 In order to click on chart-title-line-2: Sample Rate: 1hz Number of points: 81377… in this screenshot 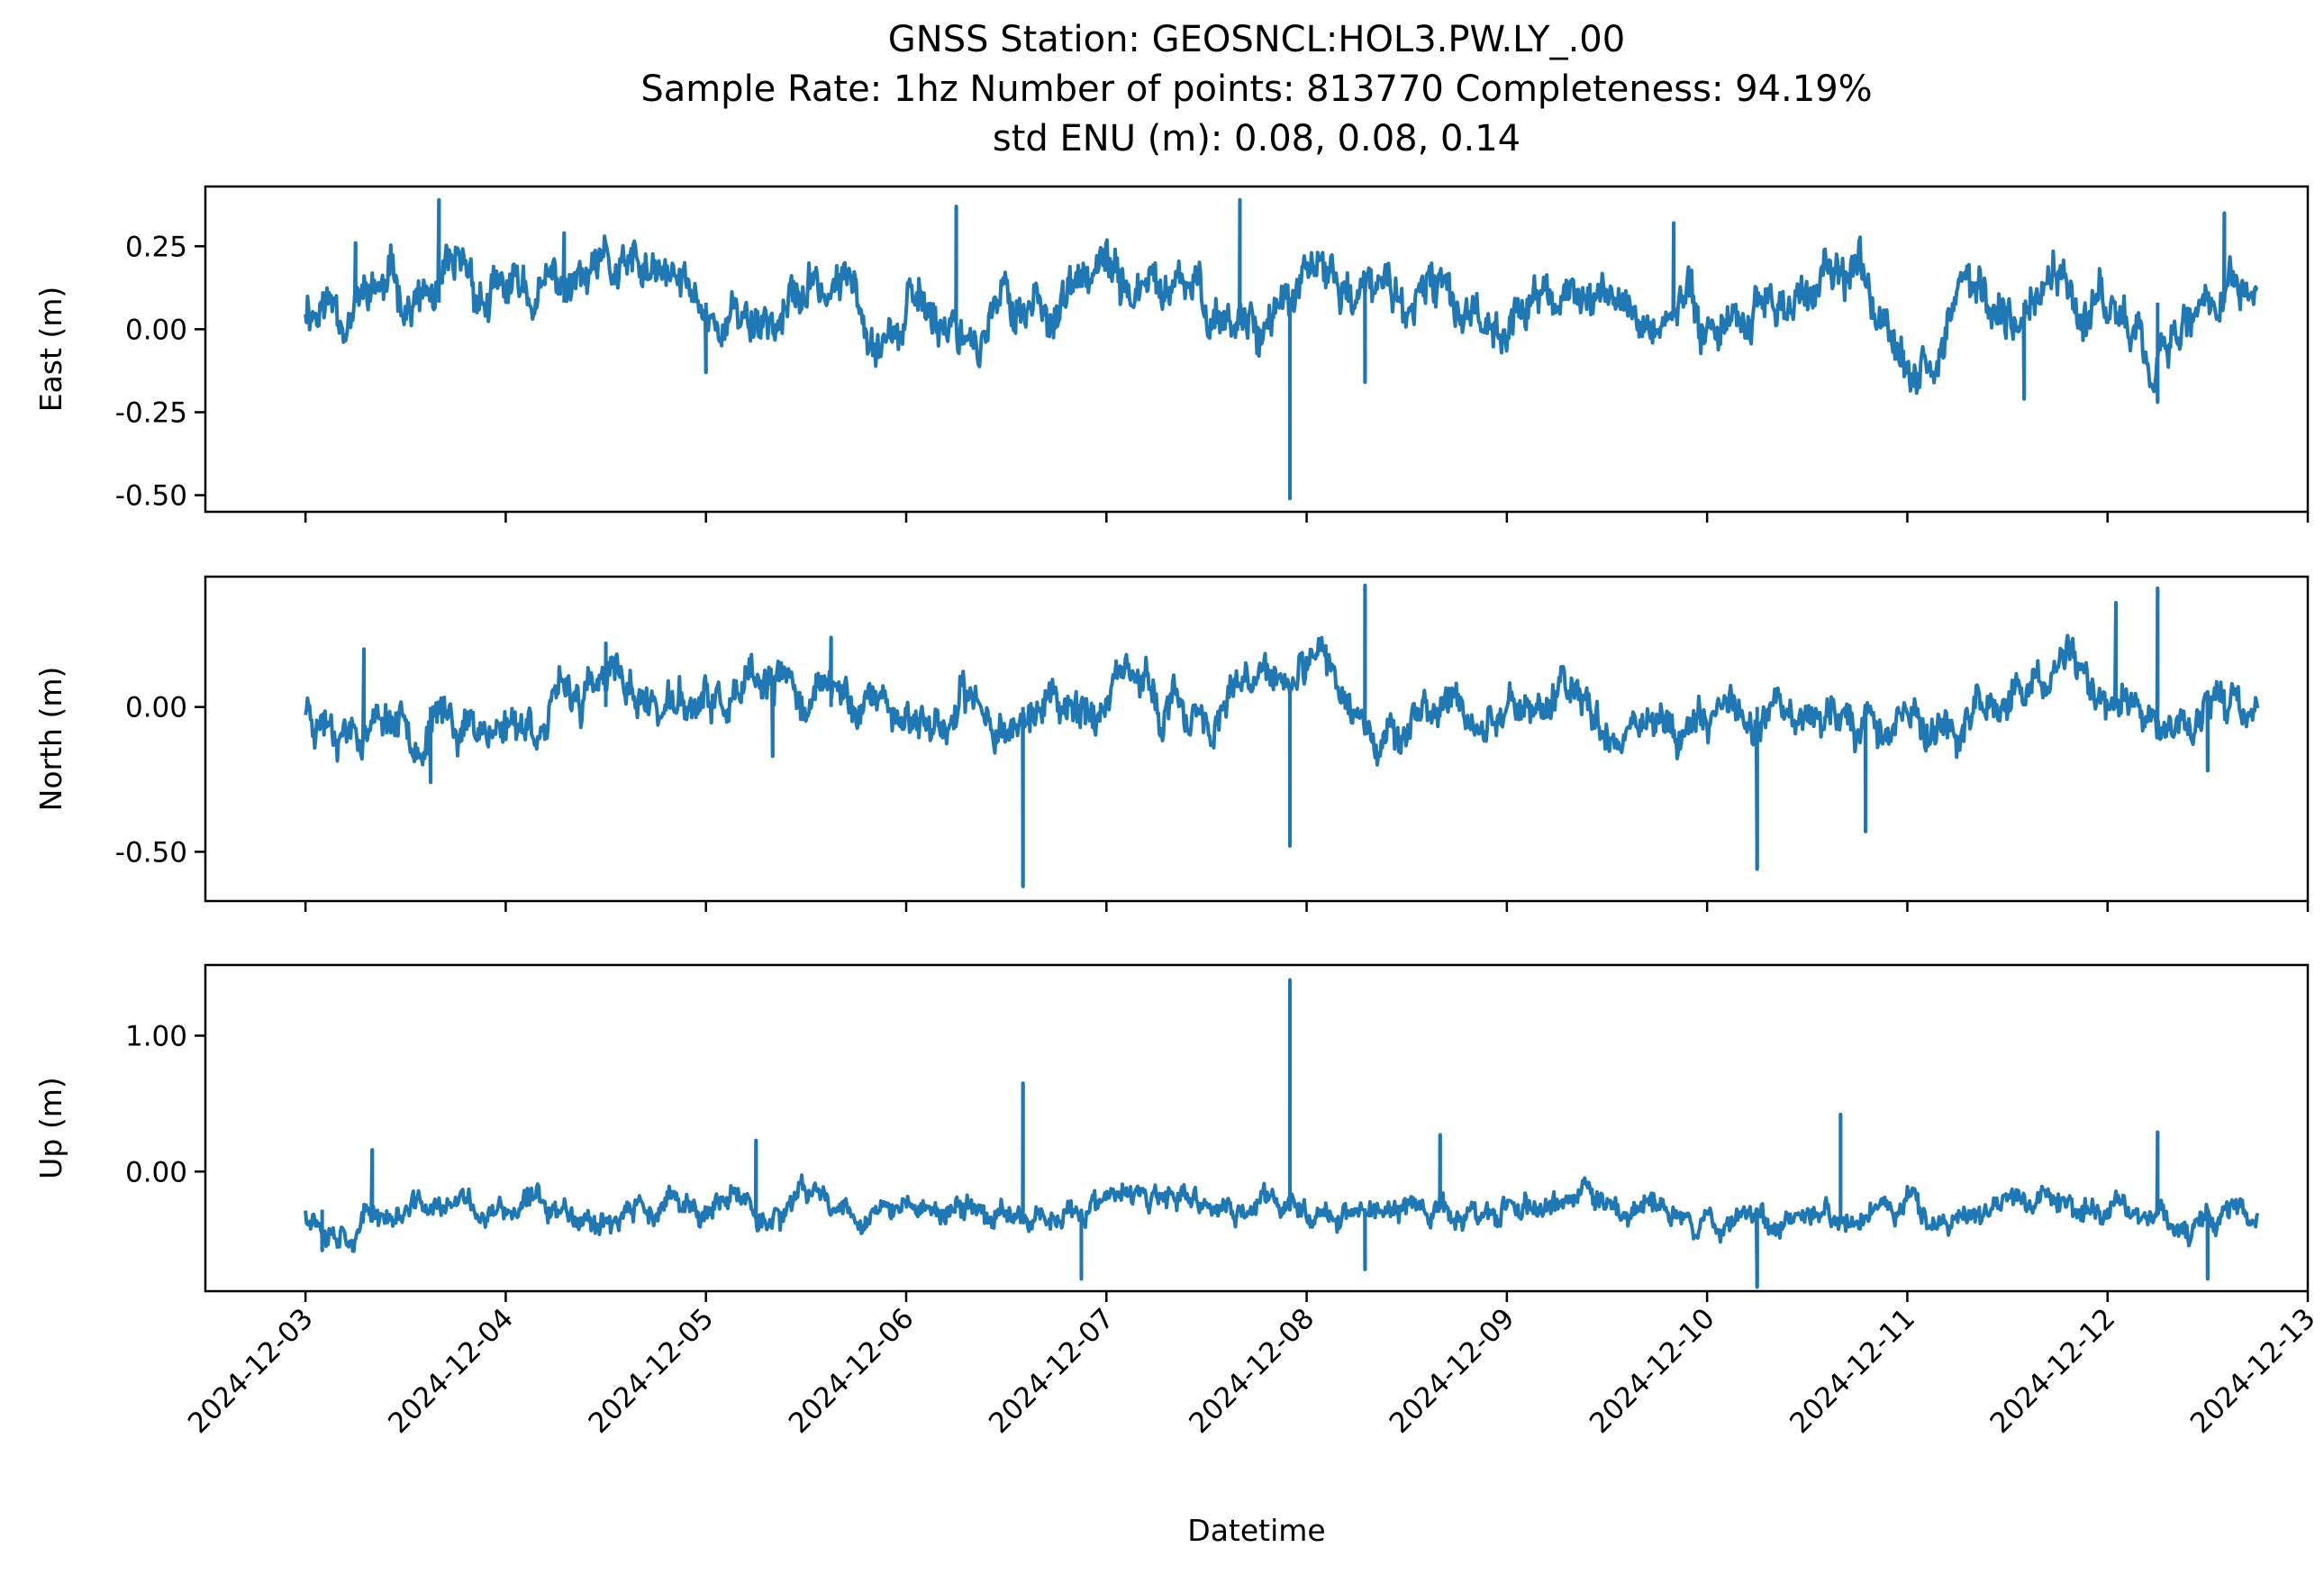, I will do `click(1256, 89)`.